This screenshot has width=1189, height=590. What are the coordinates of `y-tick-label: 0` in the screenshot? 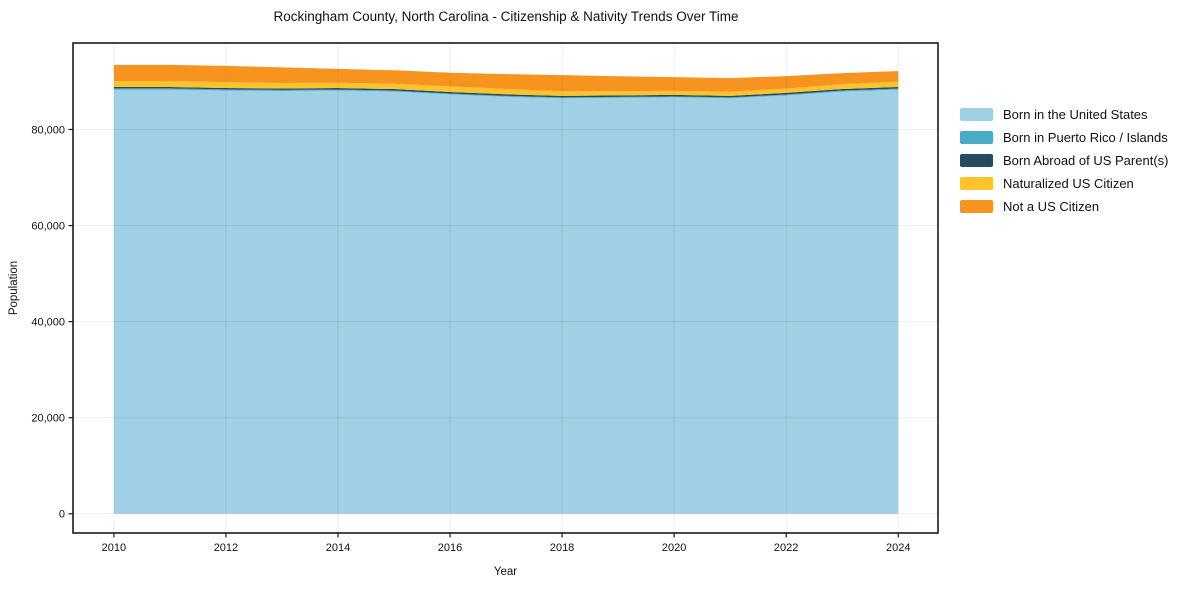 It's located at (62, 515).